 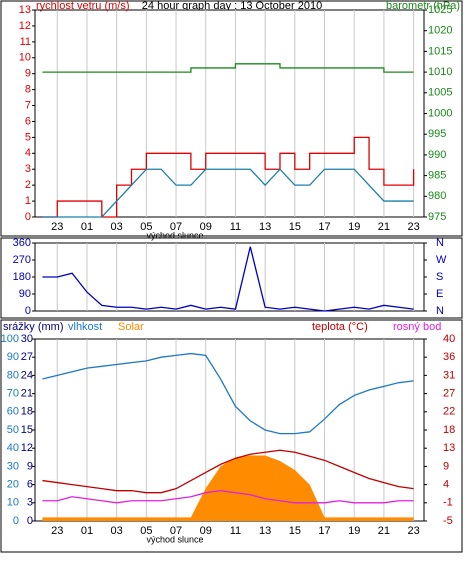 I want to click on y2-tick-label: 40, so click(x=449, y=339).